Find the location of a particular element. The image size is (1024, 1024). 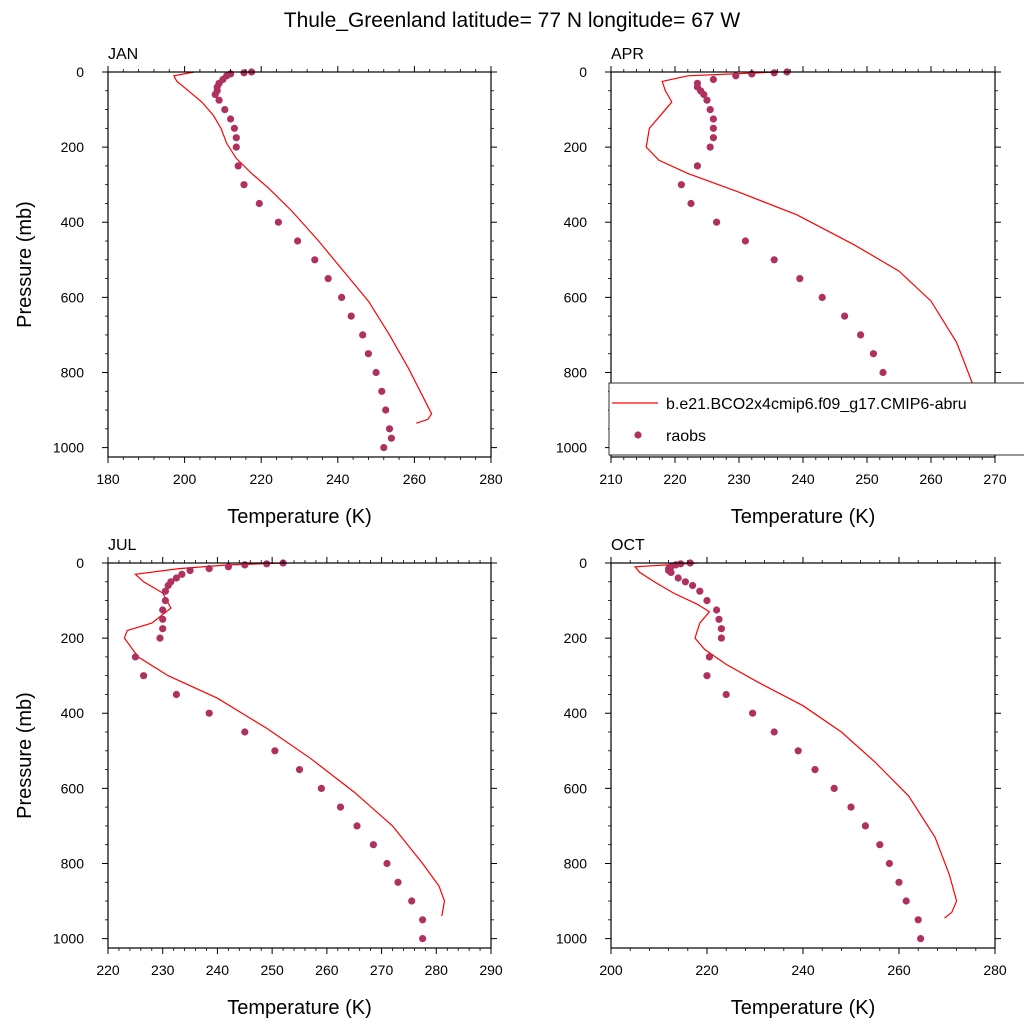

legend-dot-swatch is located at coordinates (638, 435).